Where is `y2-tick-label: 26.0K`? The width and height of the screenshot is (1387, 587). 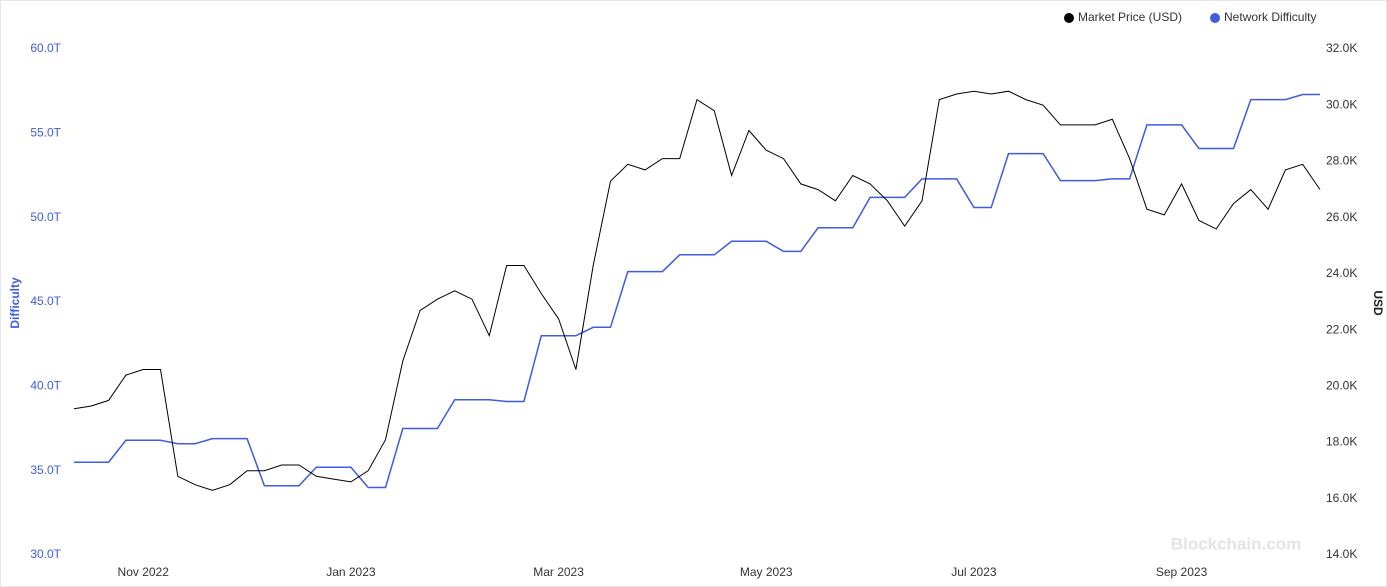 y2-tick-label: 26.0K is located at coordinates (1341, 217).